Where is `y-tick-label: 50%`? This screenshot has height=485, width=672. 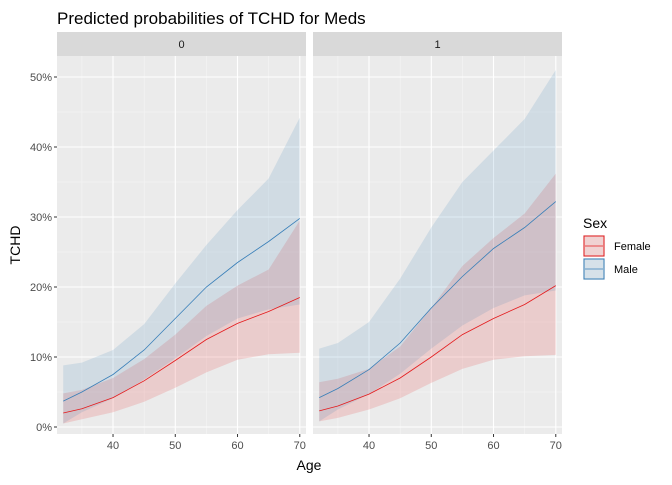 y-tick-label: 50% is located at coordinates (41, 78).